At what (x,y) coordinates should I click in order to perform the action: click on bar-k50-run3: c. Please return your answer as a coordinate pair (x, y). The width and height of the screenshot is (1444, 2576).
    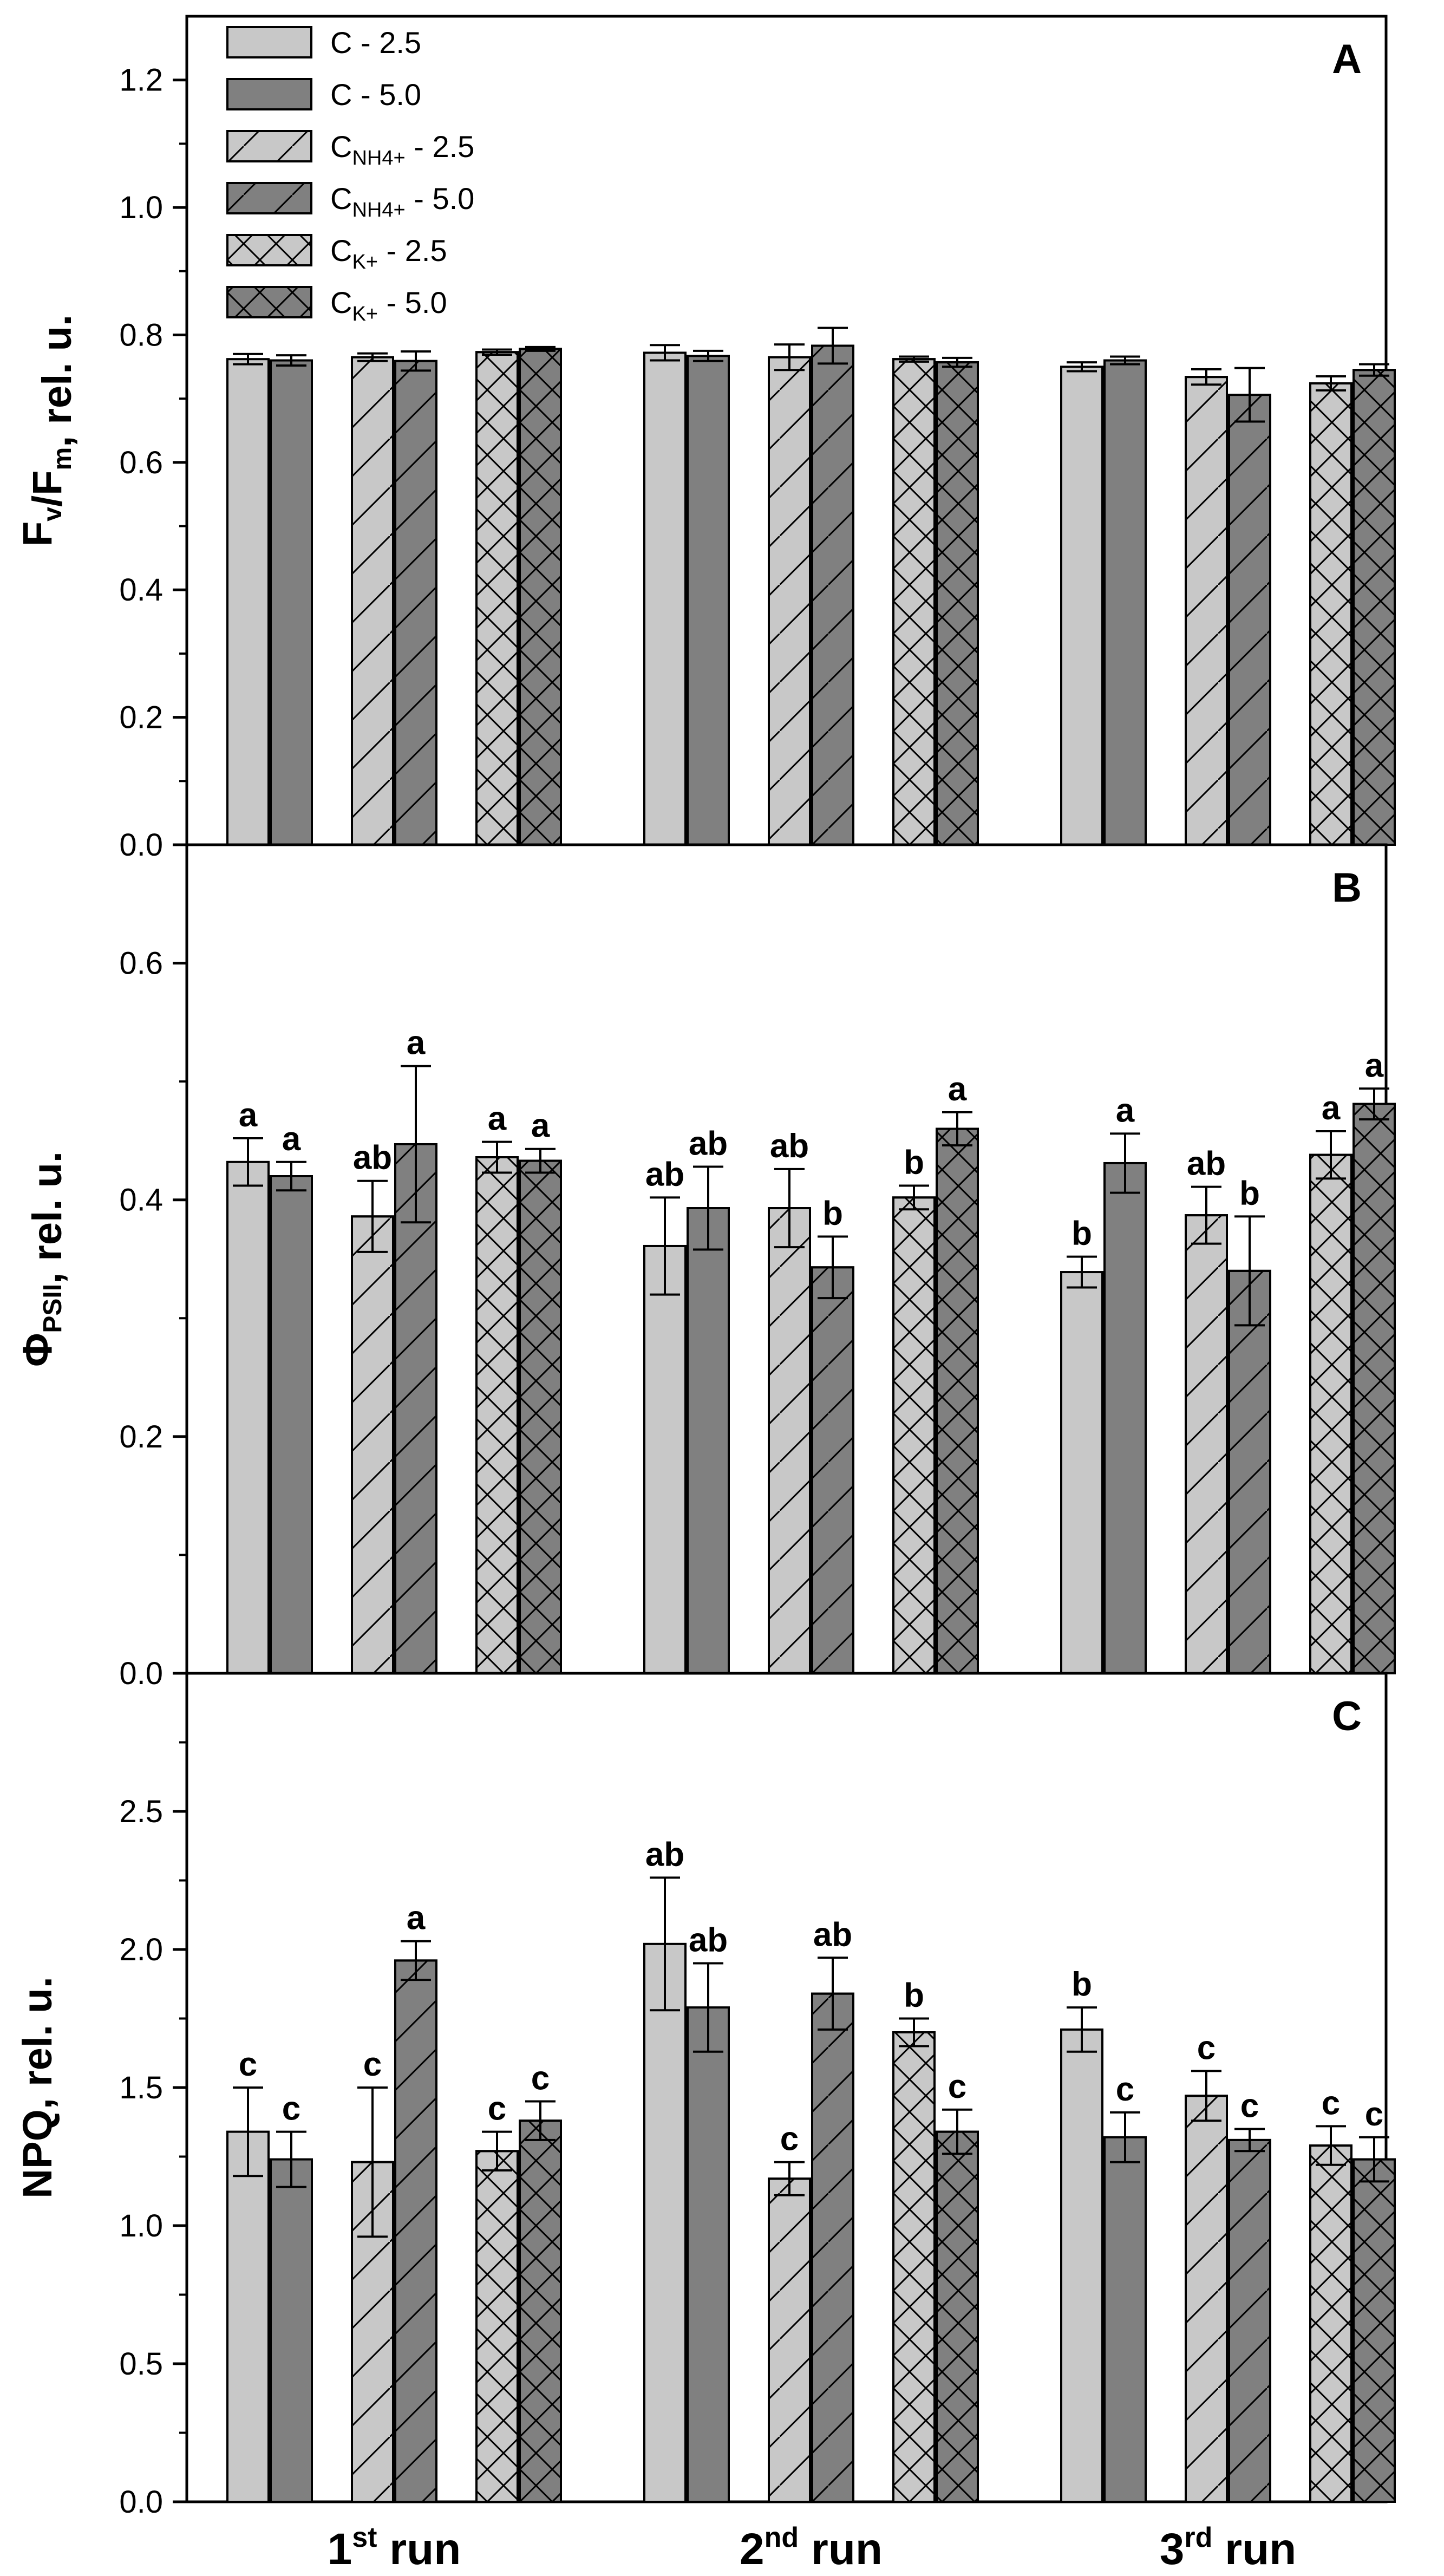
    Looking at the image, I should click on (1374, 2299).